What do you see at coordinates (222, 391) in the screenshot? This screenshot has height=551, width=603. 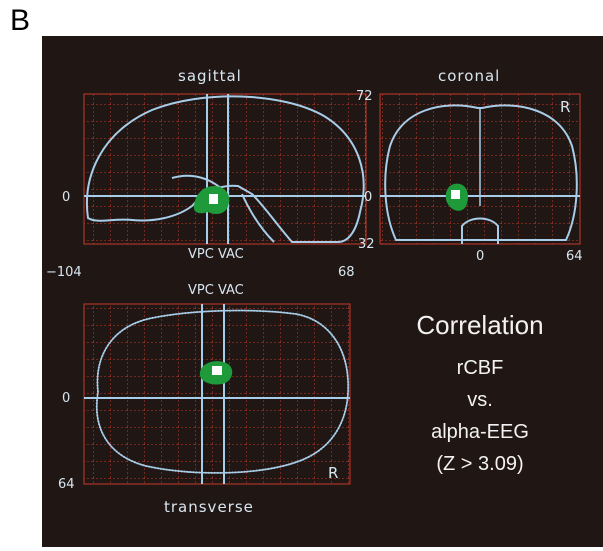 I see `transverse-outline-smooth` at bounding box center [222, 391].